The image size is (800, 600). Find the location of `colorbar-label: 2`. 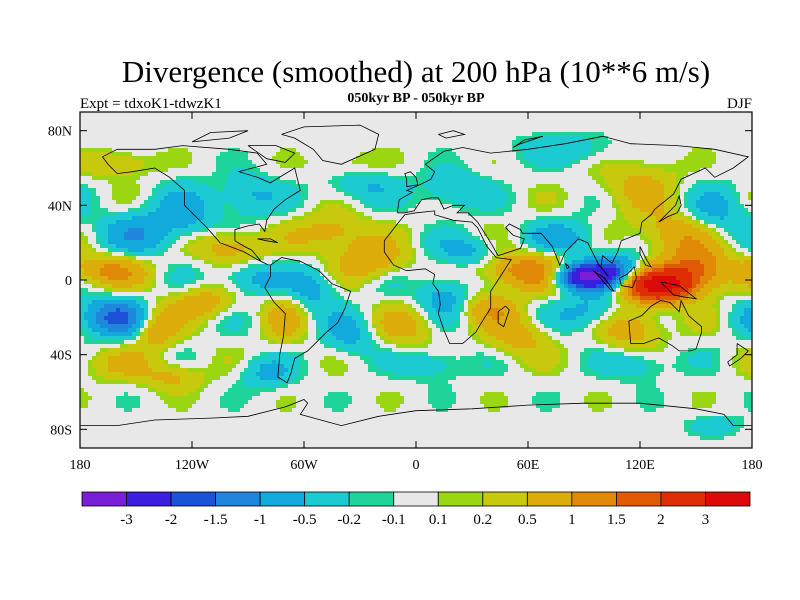

colorbar-label: 2 is located at coordinates (661, 520).